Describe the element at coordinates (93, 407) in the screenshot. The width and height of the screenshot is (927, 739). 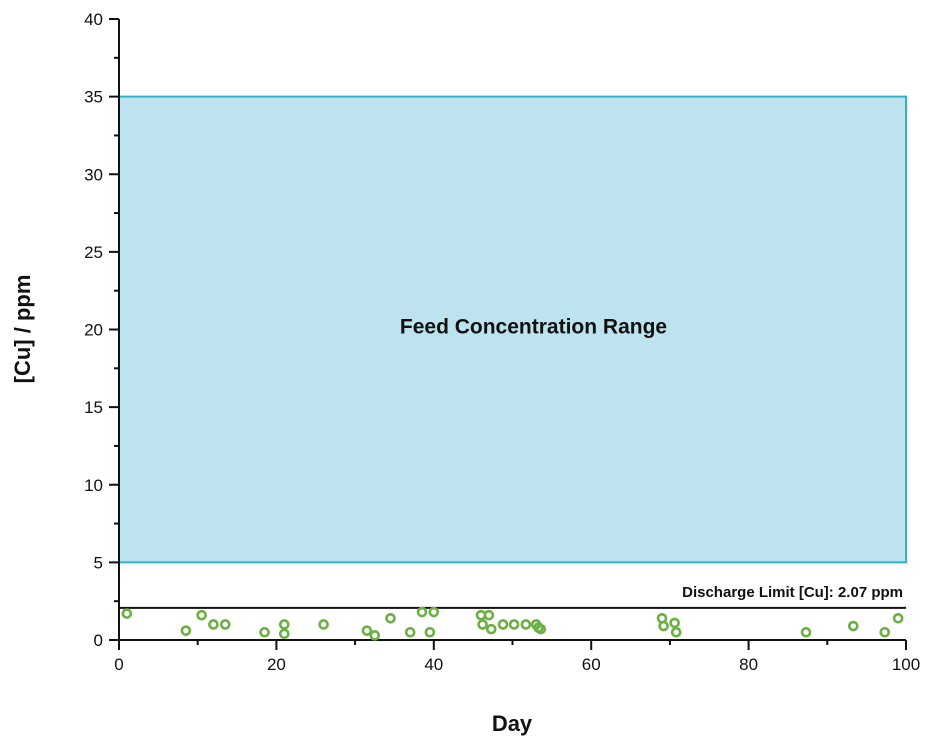
I see `y-tick-label: 15` at that location.